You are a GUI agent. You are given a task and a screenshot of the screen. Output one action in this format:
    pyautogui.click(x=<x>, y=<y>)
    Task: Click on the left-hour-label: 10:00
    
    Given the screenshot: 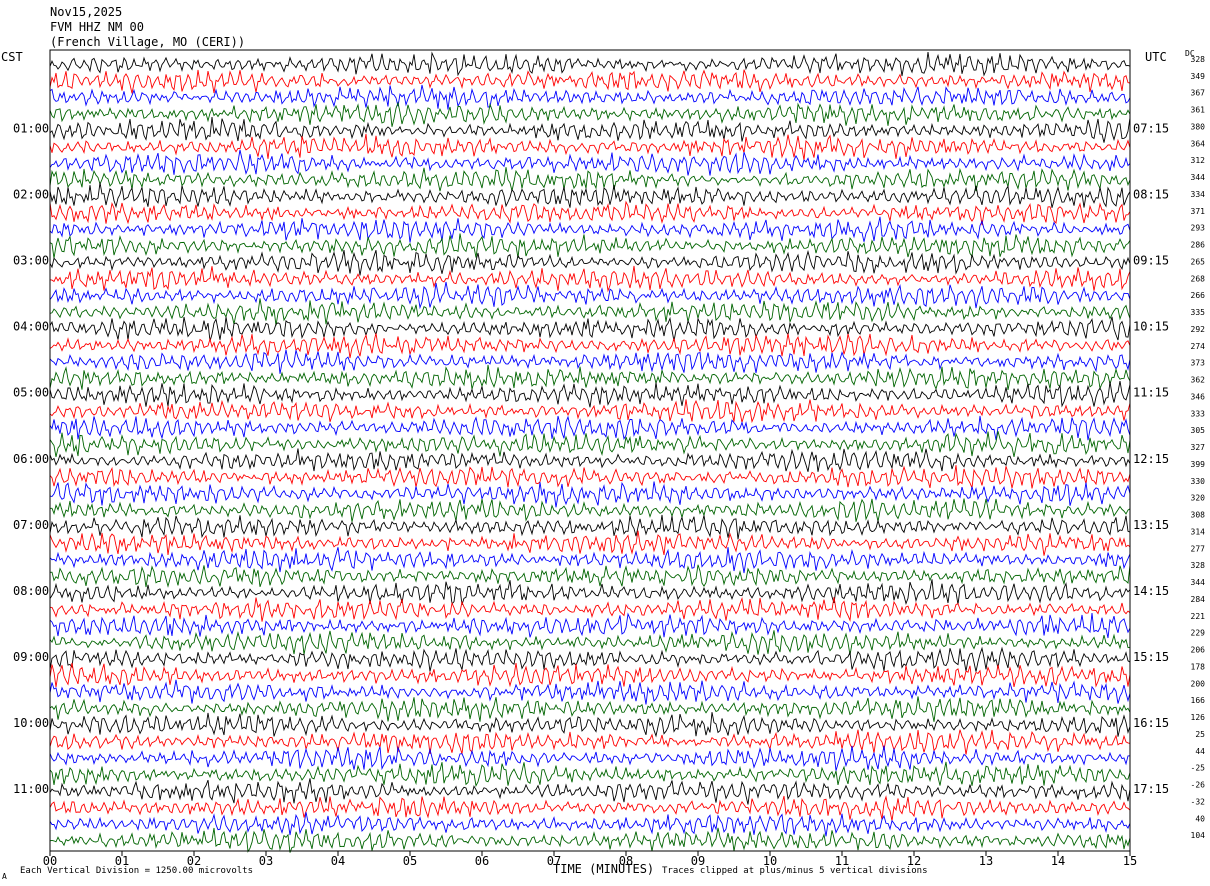 What is the action you would take?
    pyautogui.click(x=31, y=723)
    